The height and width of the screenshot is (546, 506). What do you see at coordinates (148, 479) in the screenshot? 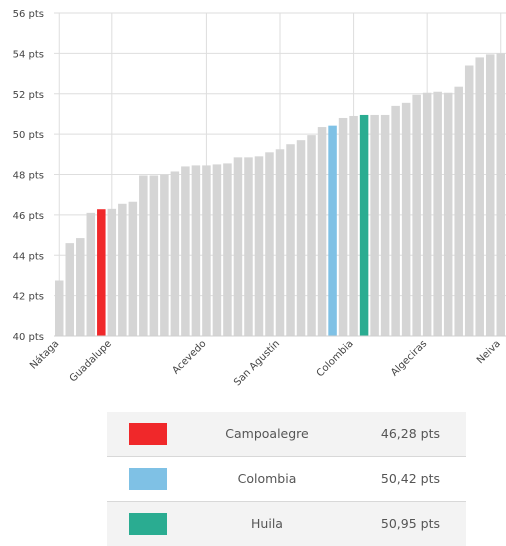
I see `legend-swatch-colombia` at bounding box center [148, 479].